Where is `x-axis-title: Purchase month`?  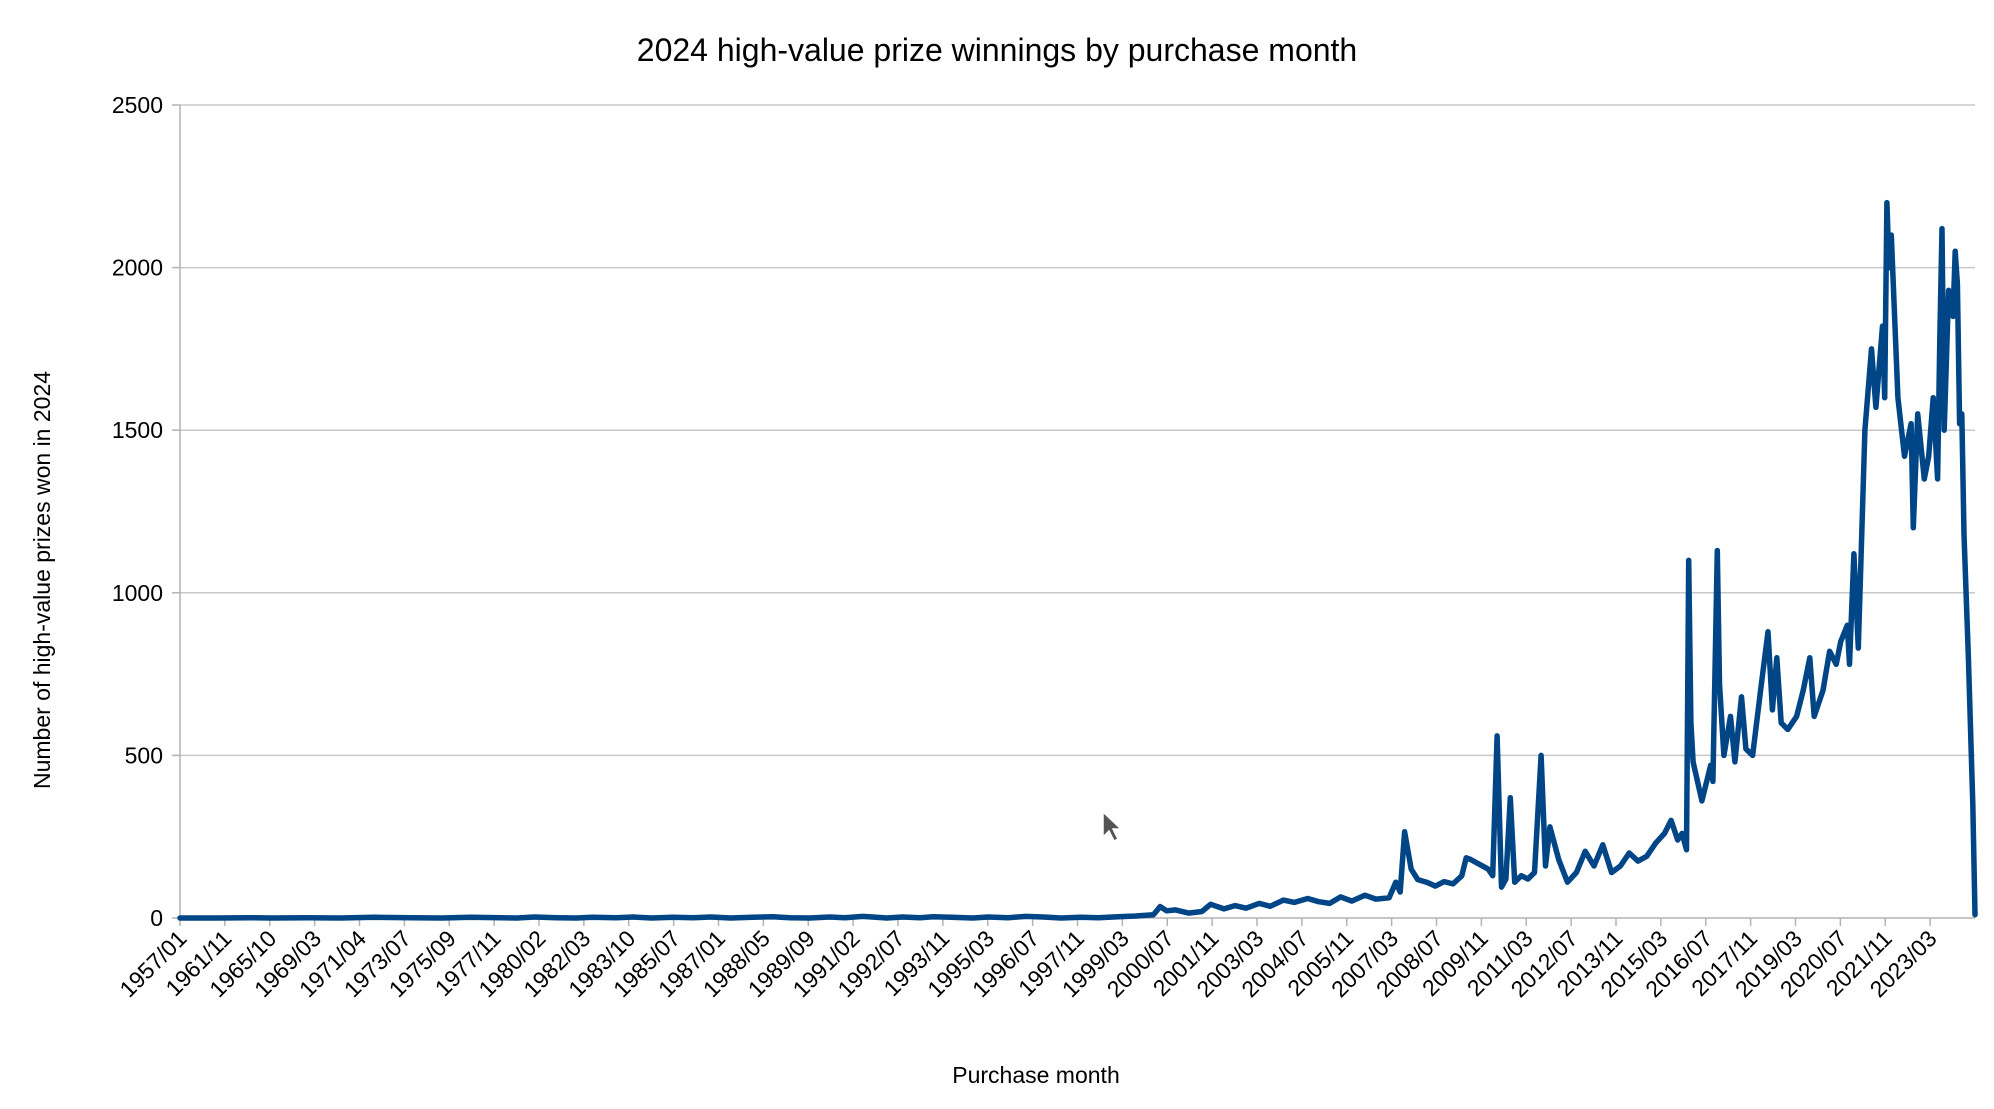 x-axis-title: Purchase month is located at coordinates (1035, 1075).